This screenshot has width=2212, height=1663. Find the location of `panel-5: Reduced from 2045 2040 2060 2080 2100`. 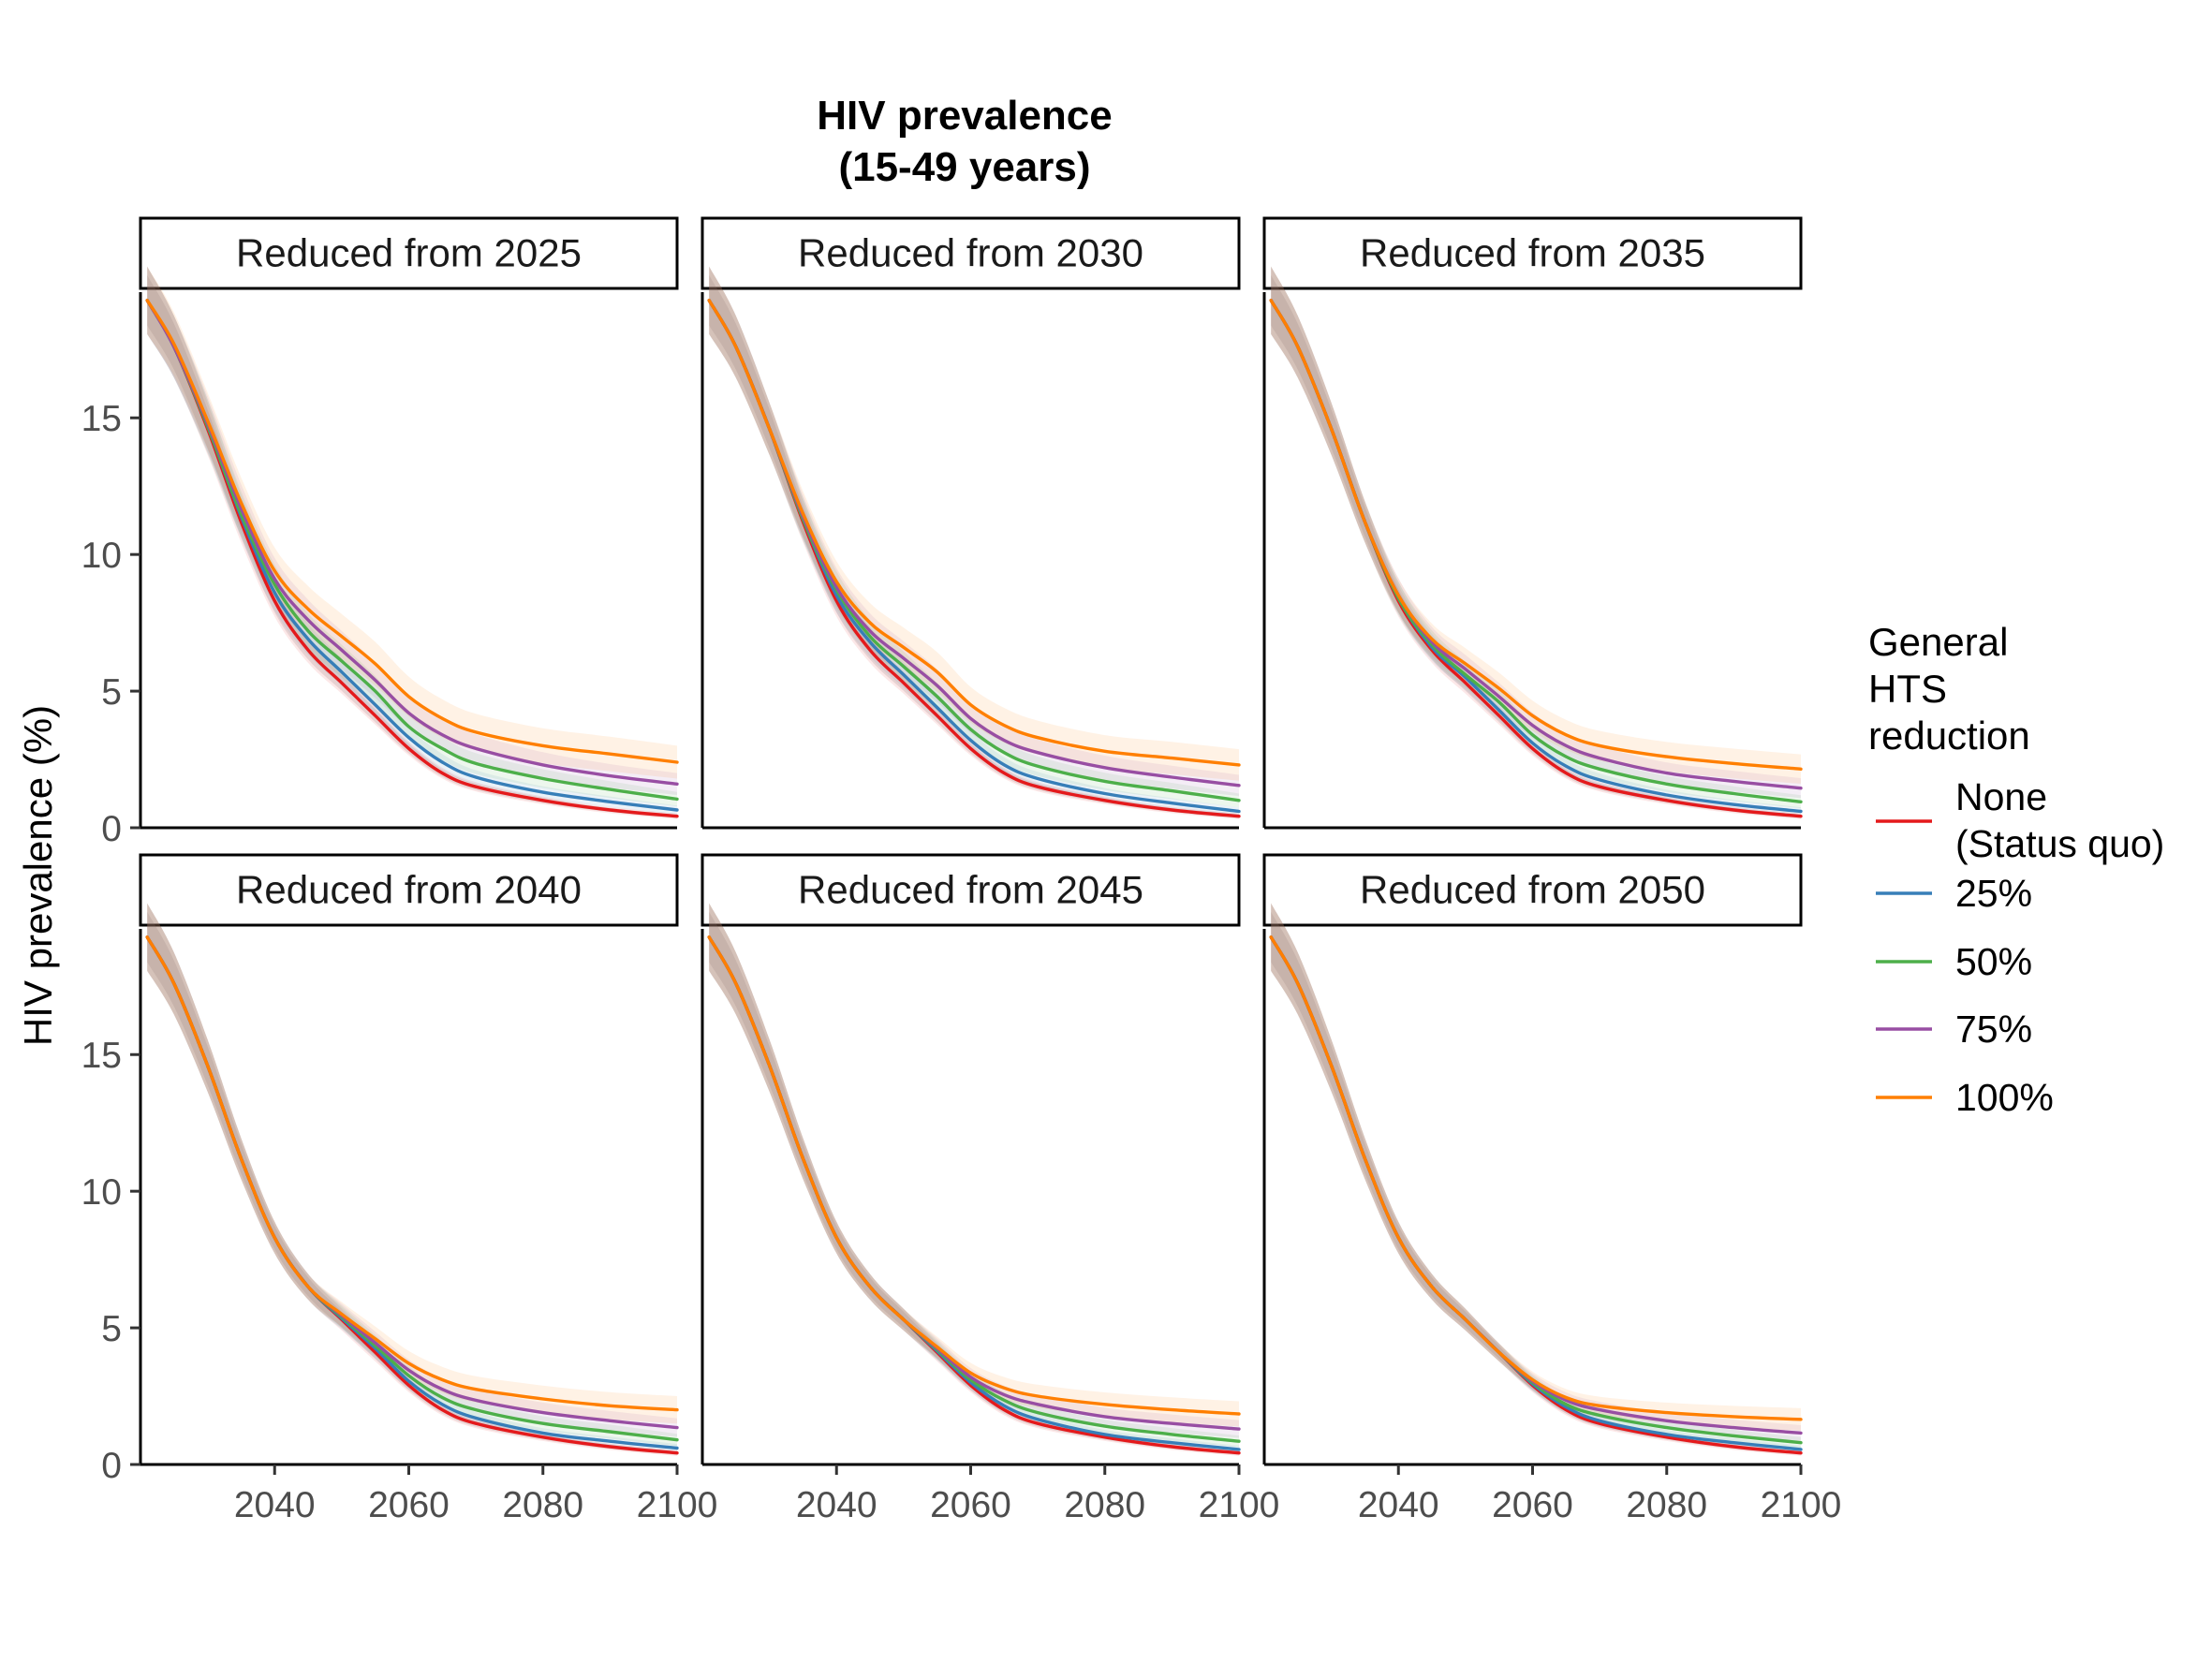

panel-5: Reduced from 2045 2040 2060 2080 2100 is located at coordinates (990, 1189).